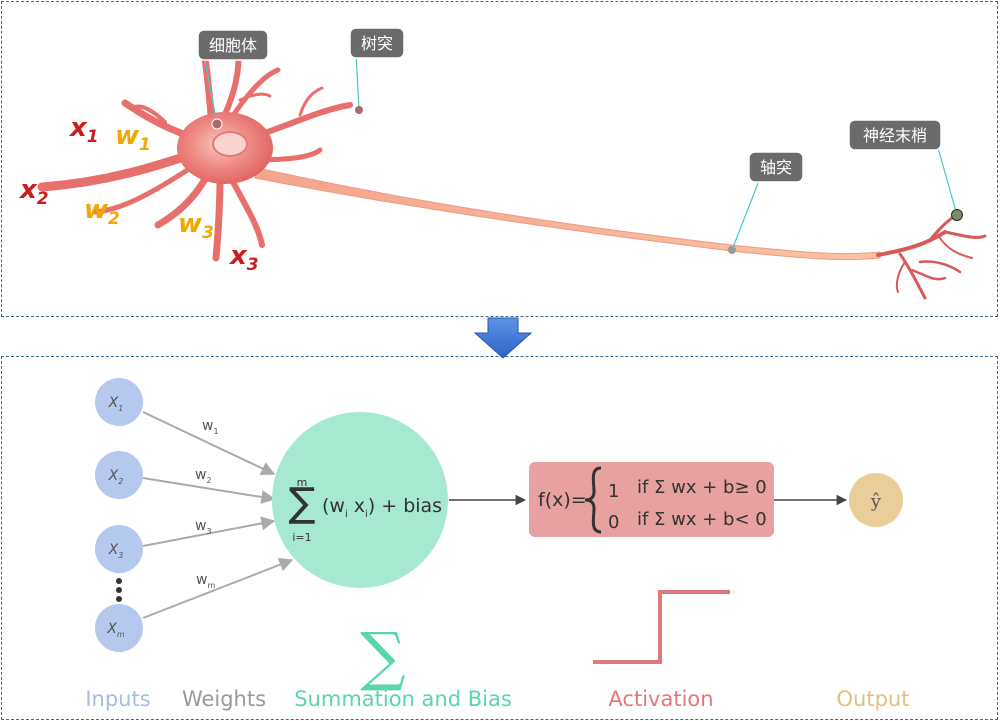 Image resolution: width=1000 pixels, height=721 pixels. I want to click on down-arrow-icon, so click(503, 338).